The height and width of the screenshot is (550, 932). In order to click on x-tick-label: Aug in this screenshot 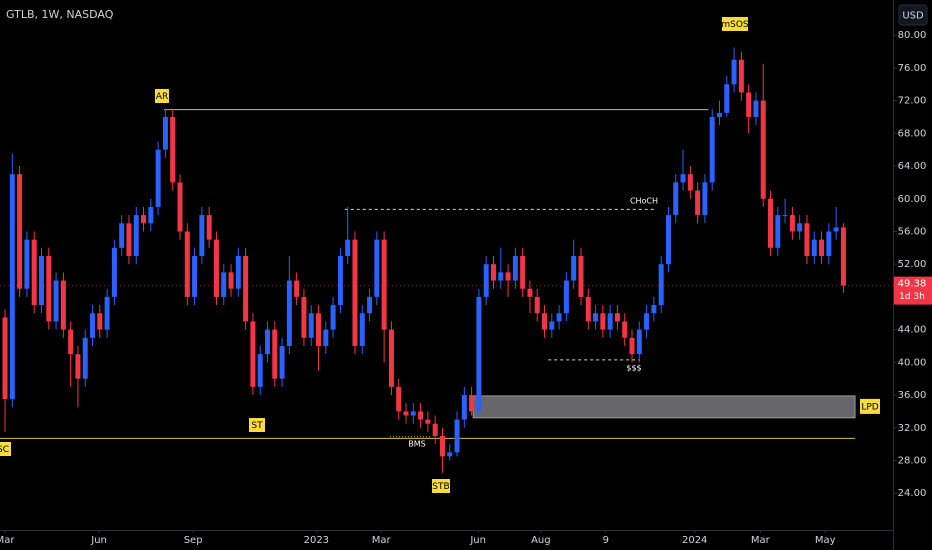, I will do `click(541, 540)`.